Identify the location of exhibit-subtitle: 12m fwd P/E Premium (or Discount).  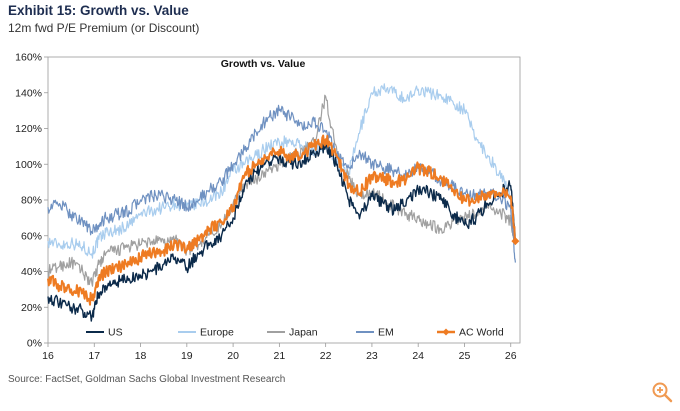
(104, 28).